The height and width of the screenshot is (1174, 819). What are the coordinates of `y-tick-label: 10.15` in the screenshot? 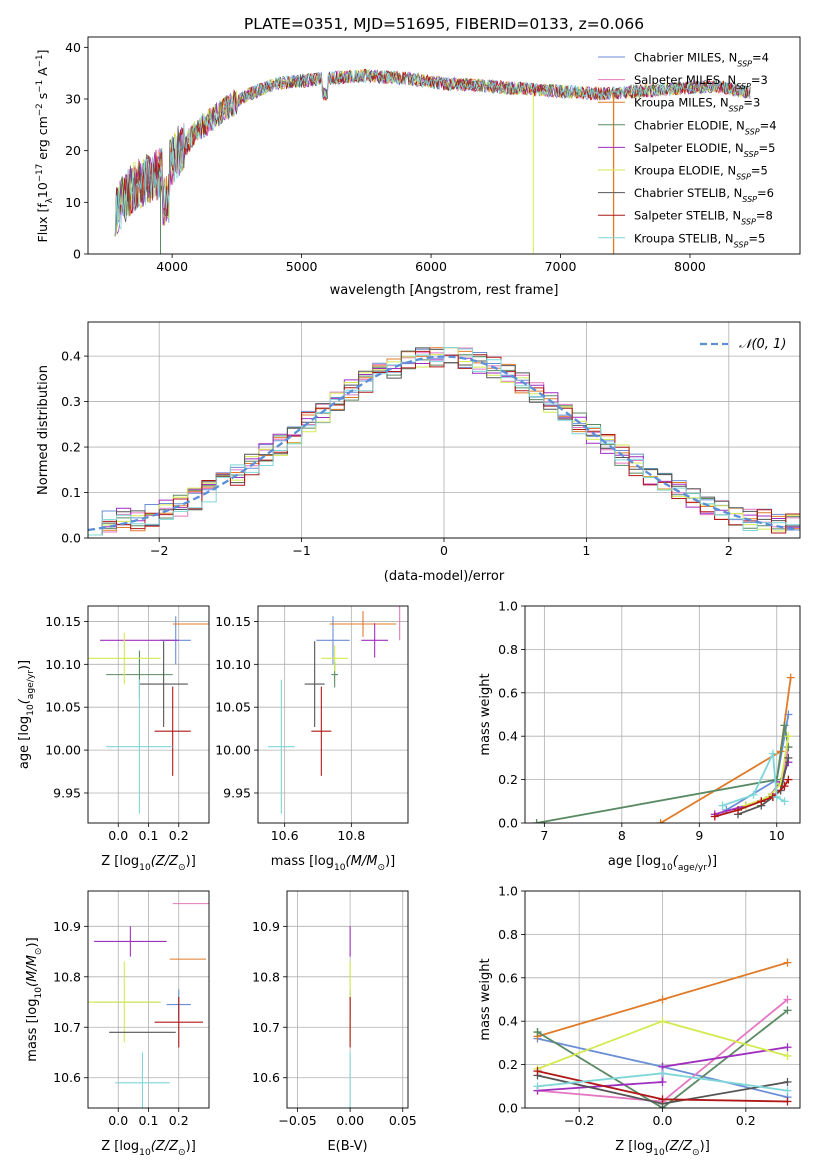 It's located at (233, 621).